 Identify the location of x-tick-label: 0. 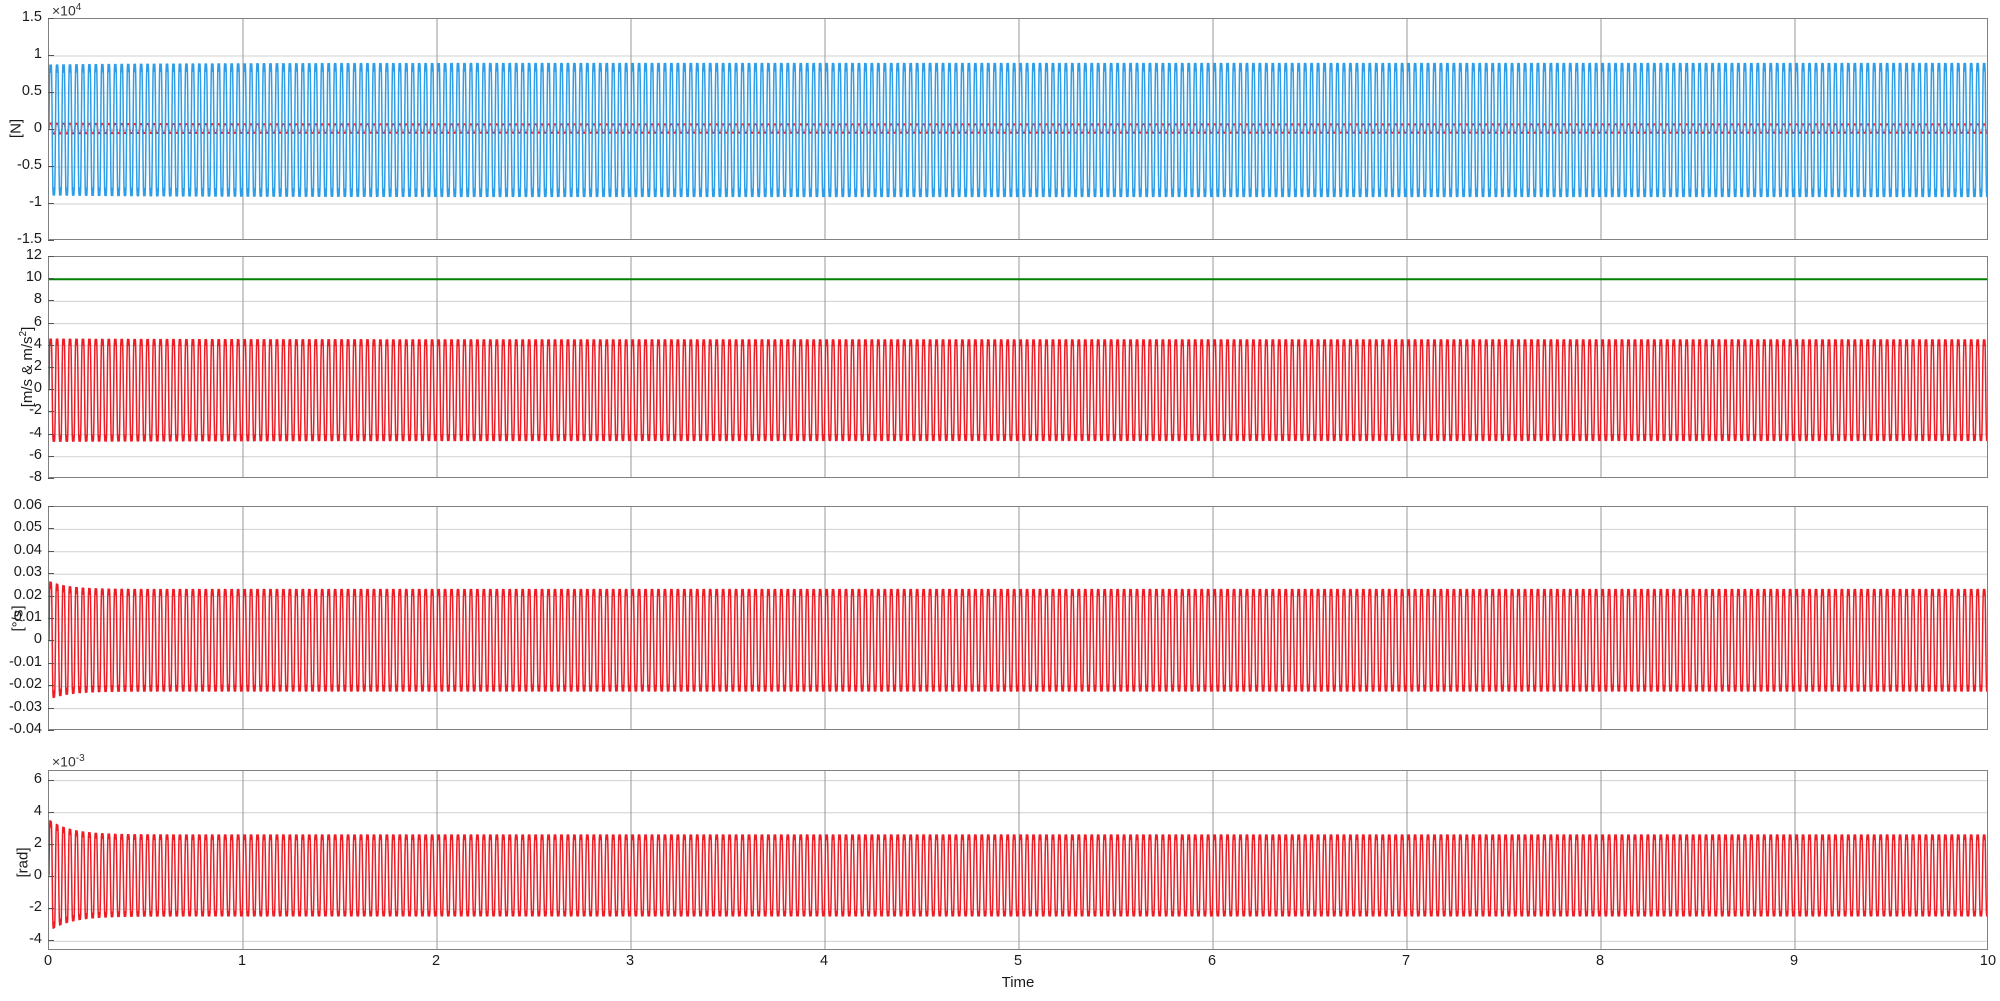
(48, 961).